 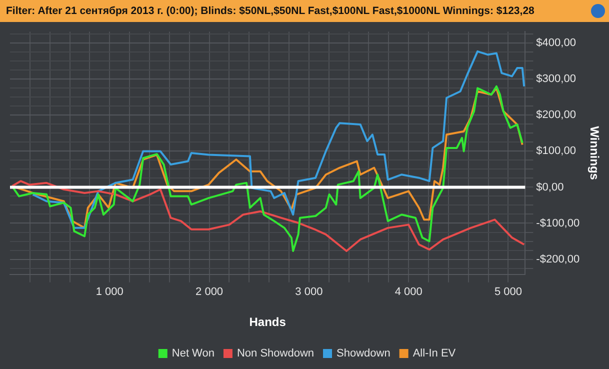 What do you see at coordinates (556, 79) in the screenshot?
I see `y-tick-label: $300,00` at bounding box center [556, 79].